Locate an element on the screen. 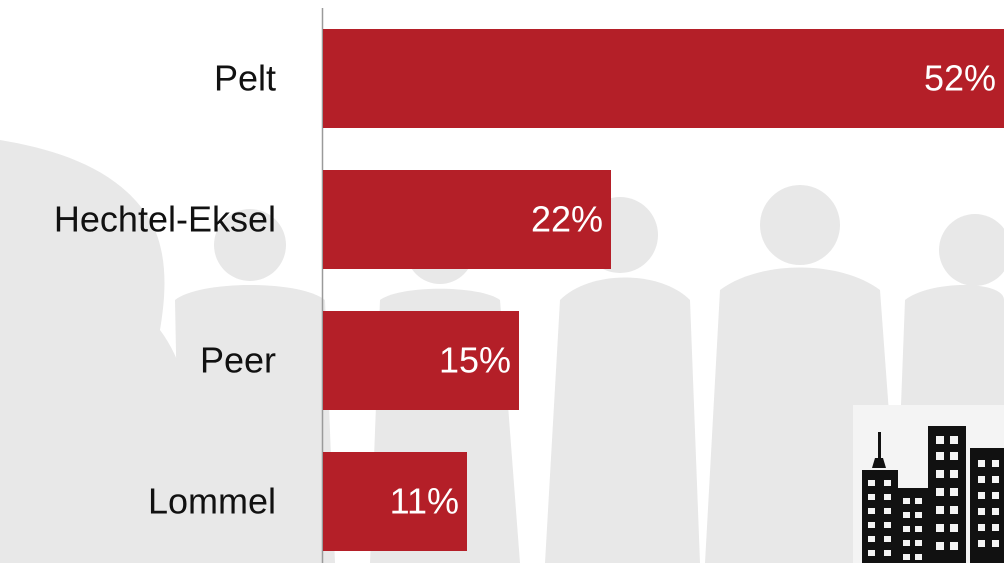 This screenshot has width=1004, height=563. bar-hechtel-eksel is located at coordinates (467, 219).